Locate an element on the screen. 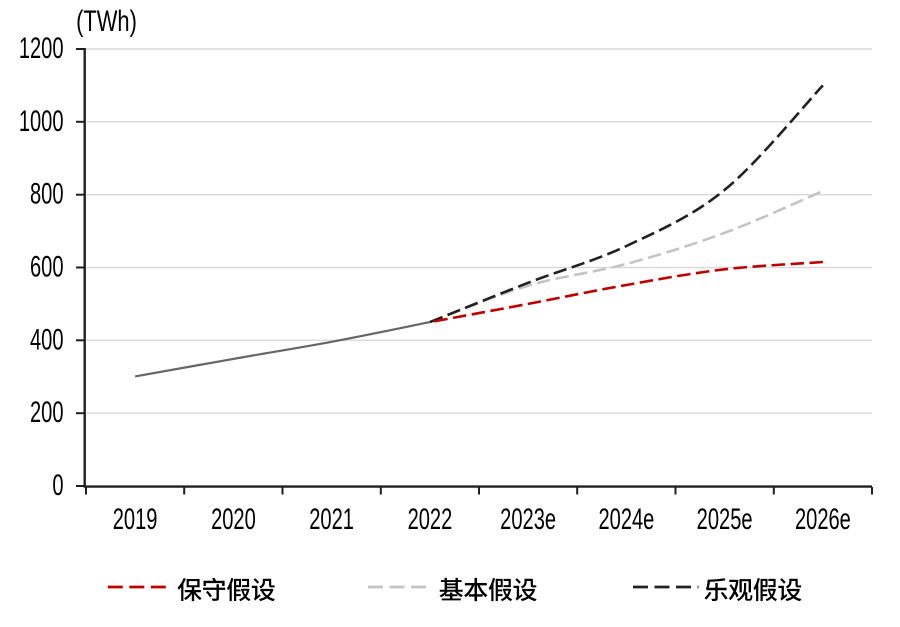  svg-text: 600 is located at coordinates (47, 267).